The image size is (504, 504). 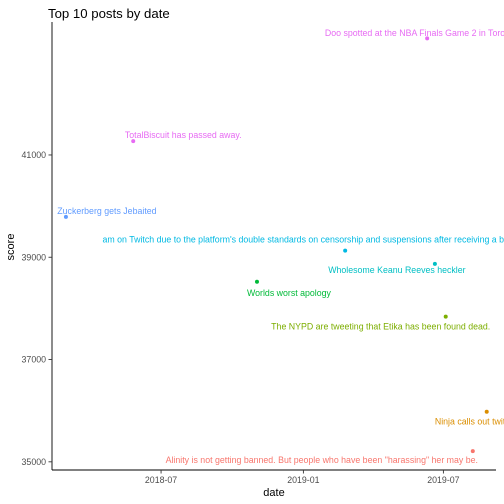 What do you see at coordinates (11, 247) in the screenshot?
I see `y-axis-title: score` at bounding box center [11, 247].